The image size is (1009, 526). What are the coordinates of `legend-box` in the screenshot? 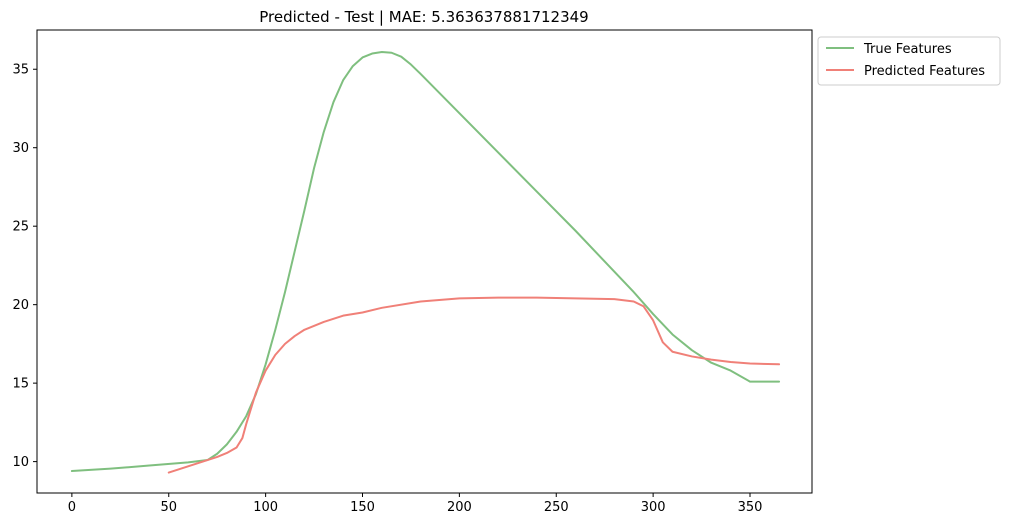 It's located at (909, 61).